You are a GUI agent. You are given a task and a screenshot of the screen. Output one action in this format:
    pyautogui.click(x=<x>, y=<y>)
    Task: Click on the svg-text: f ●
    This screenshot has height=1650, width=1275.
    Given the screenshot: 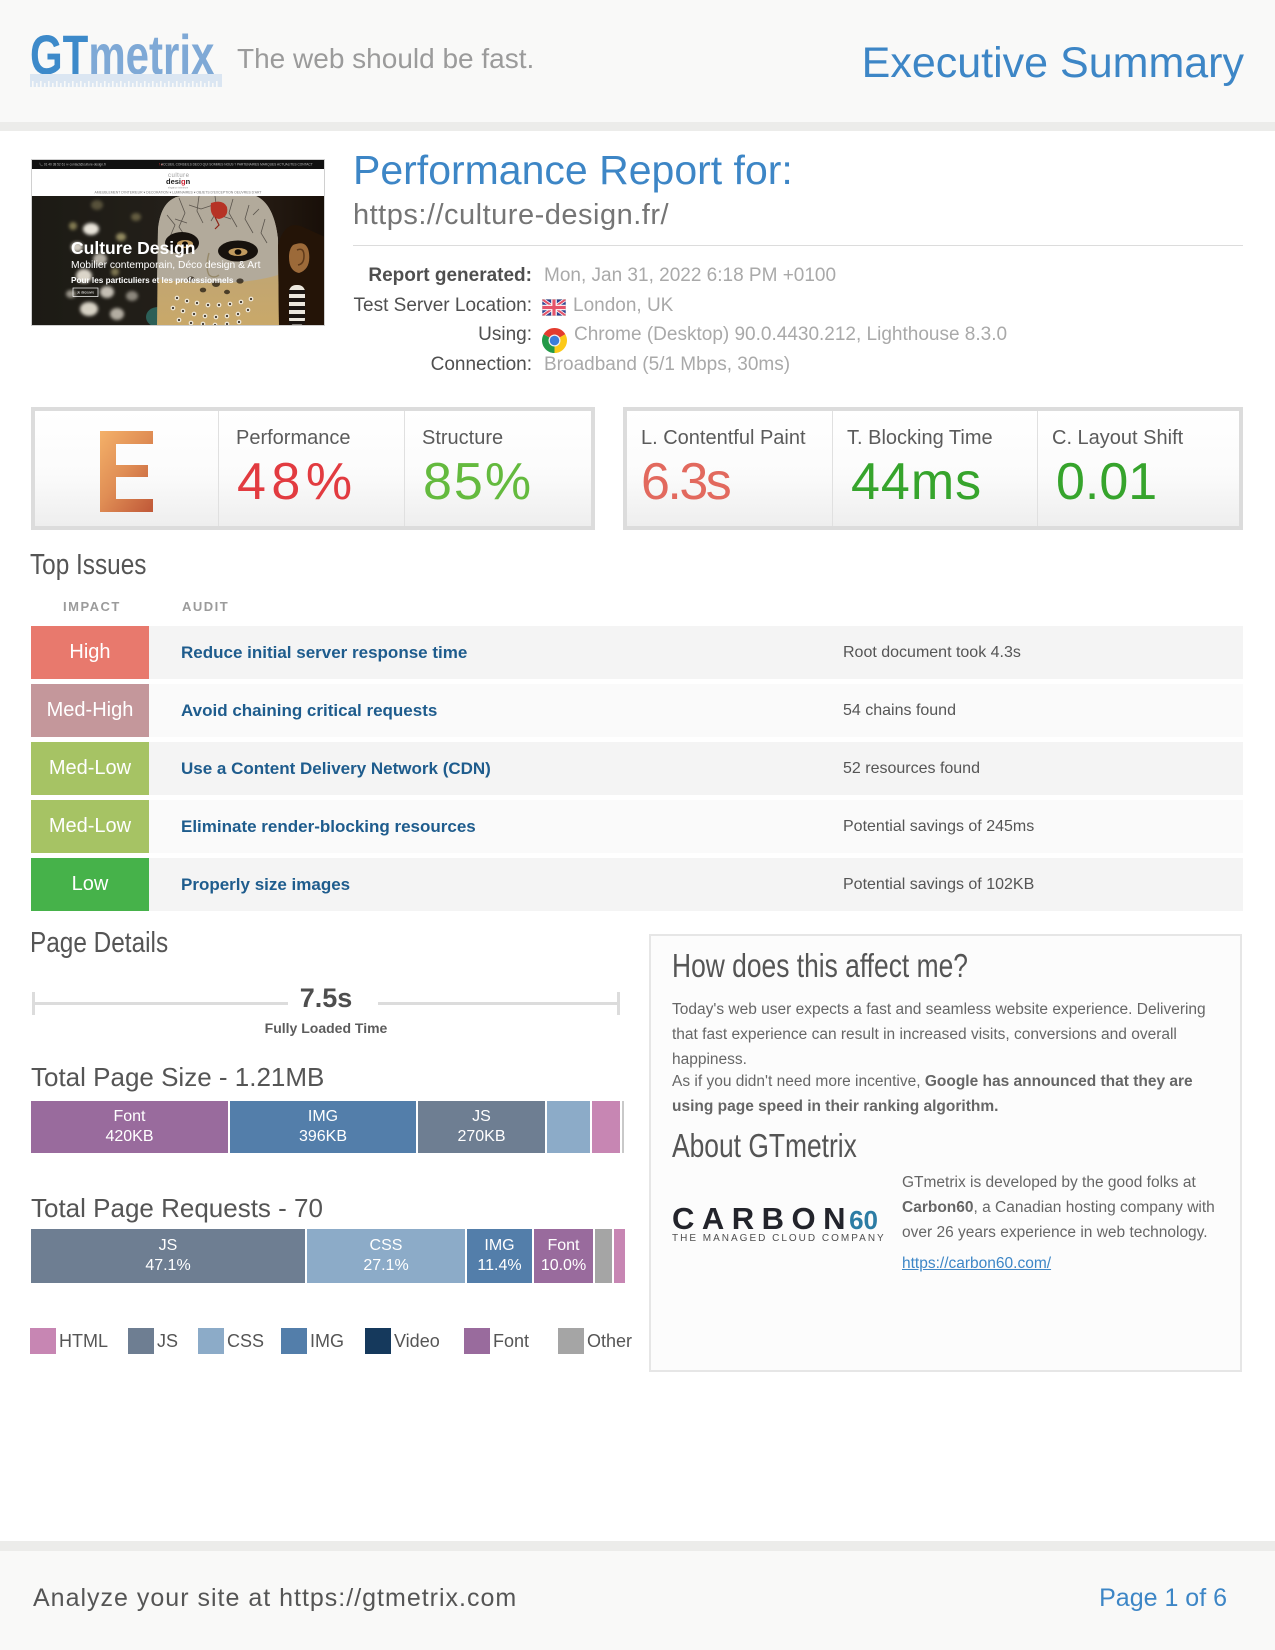 What is the action you would take?
    pyautogui.click(x=161, y=165)
    